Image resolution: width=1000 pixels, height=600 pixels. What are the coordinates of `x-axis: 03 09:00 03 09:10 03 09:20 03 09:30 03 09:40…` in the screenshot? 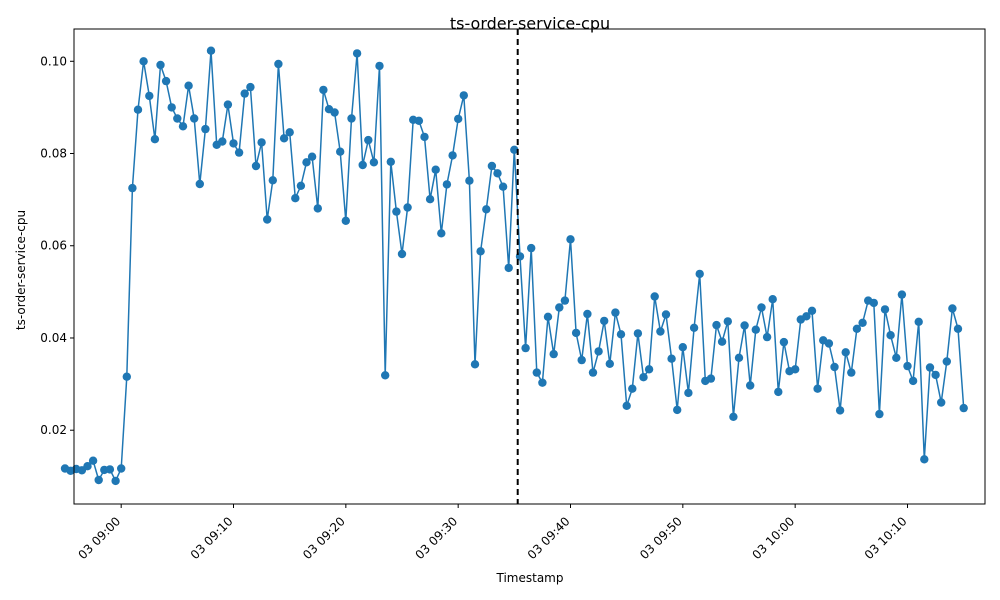 It's located at (492, 533).